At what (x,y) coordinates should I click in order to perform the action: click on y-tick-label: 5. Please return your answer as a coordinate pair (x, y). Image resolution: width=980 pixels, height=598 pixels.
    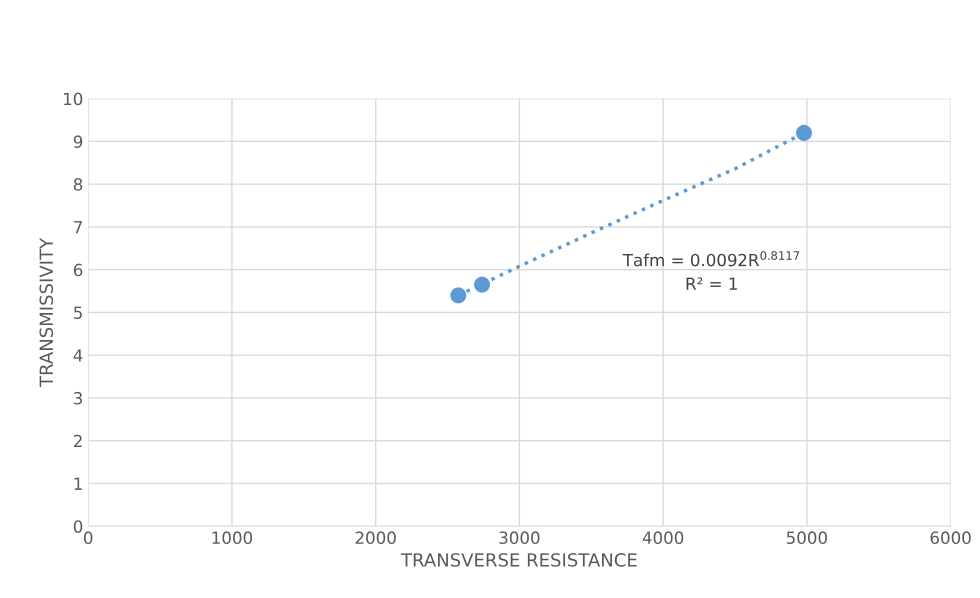
    Looking at the image, I should click on (78, 313).